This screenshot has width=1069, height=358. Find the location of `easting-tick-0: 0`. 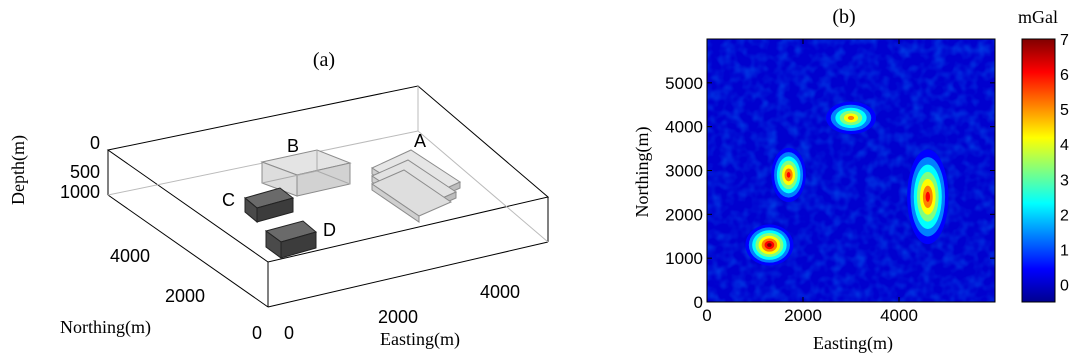

easting-tick-0: 0 is located at coordinates (289, 333).